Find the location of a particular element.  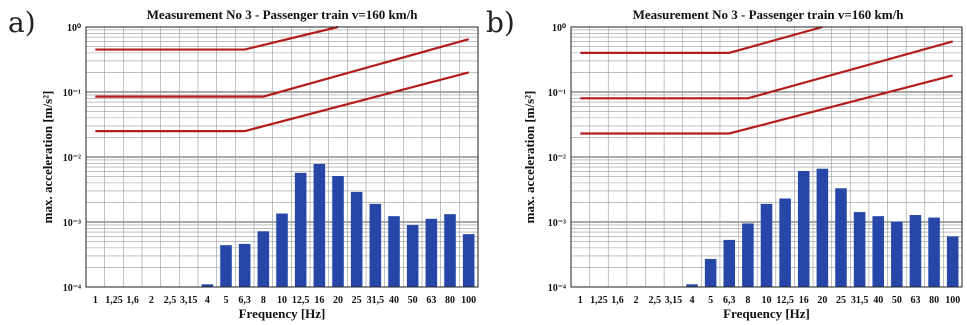

x-tick-label: 1,25 is located at coordinates (114, 300).